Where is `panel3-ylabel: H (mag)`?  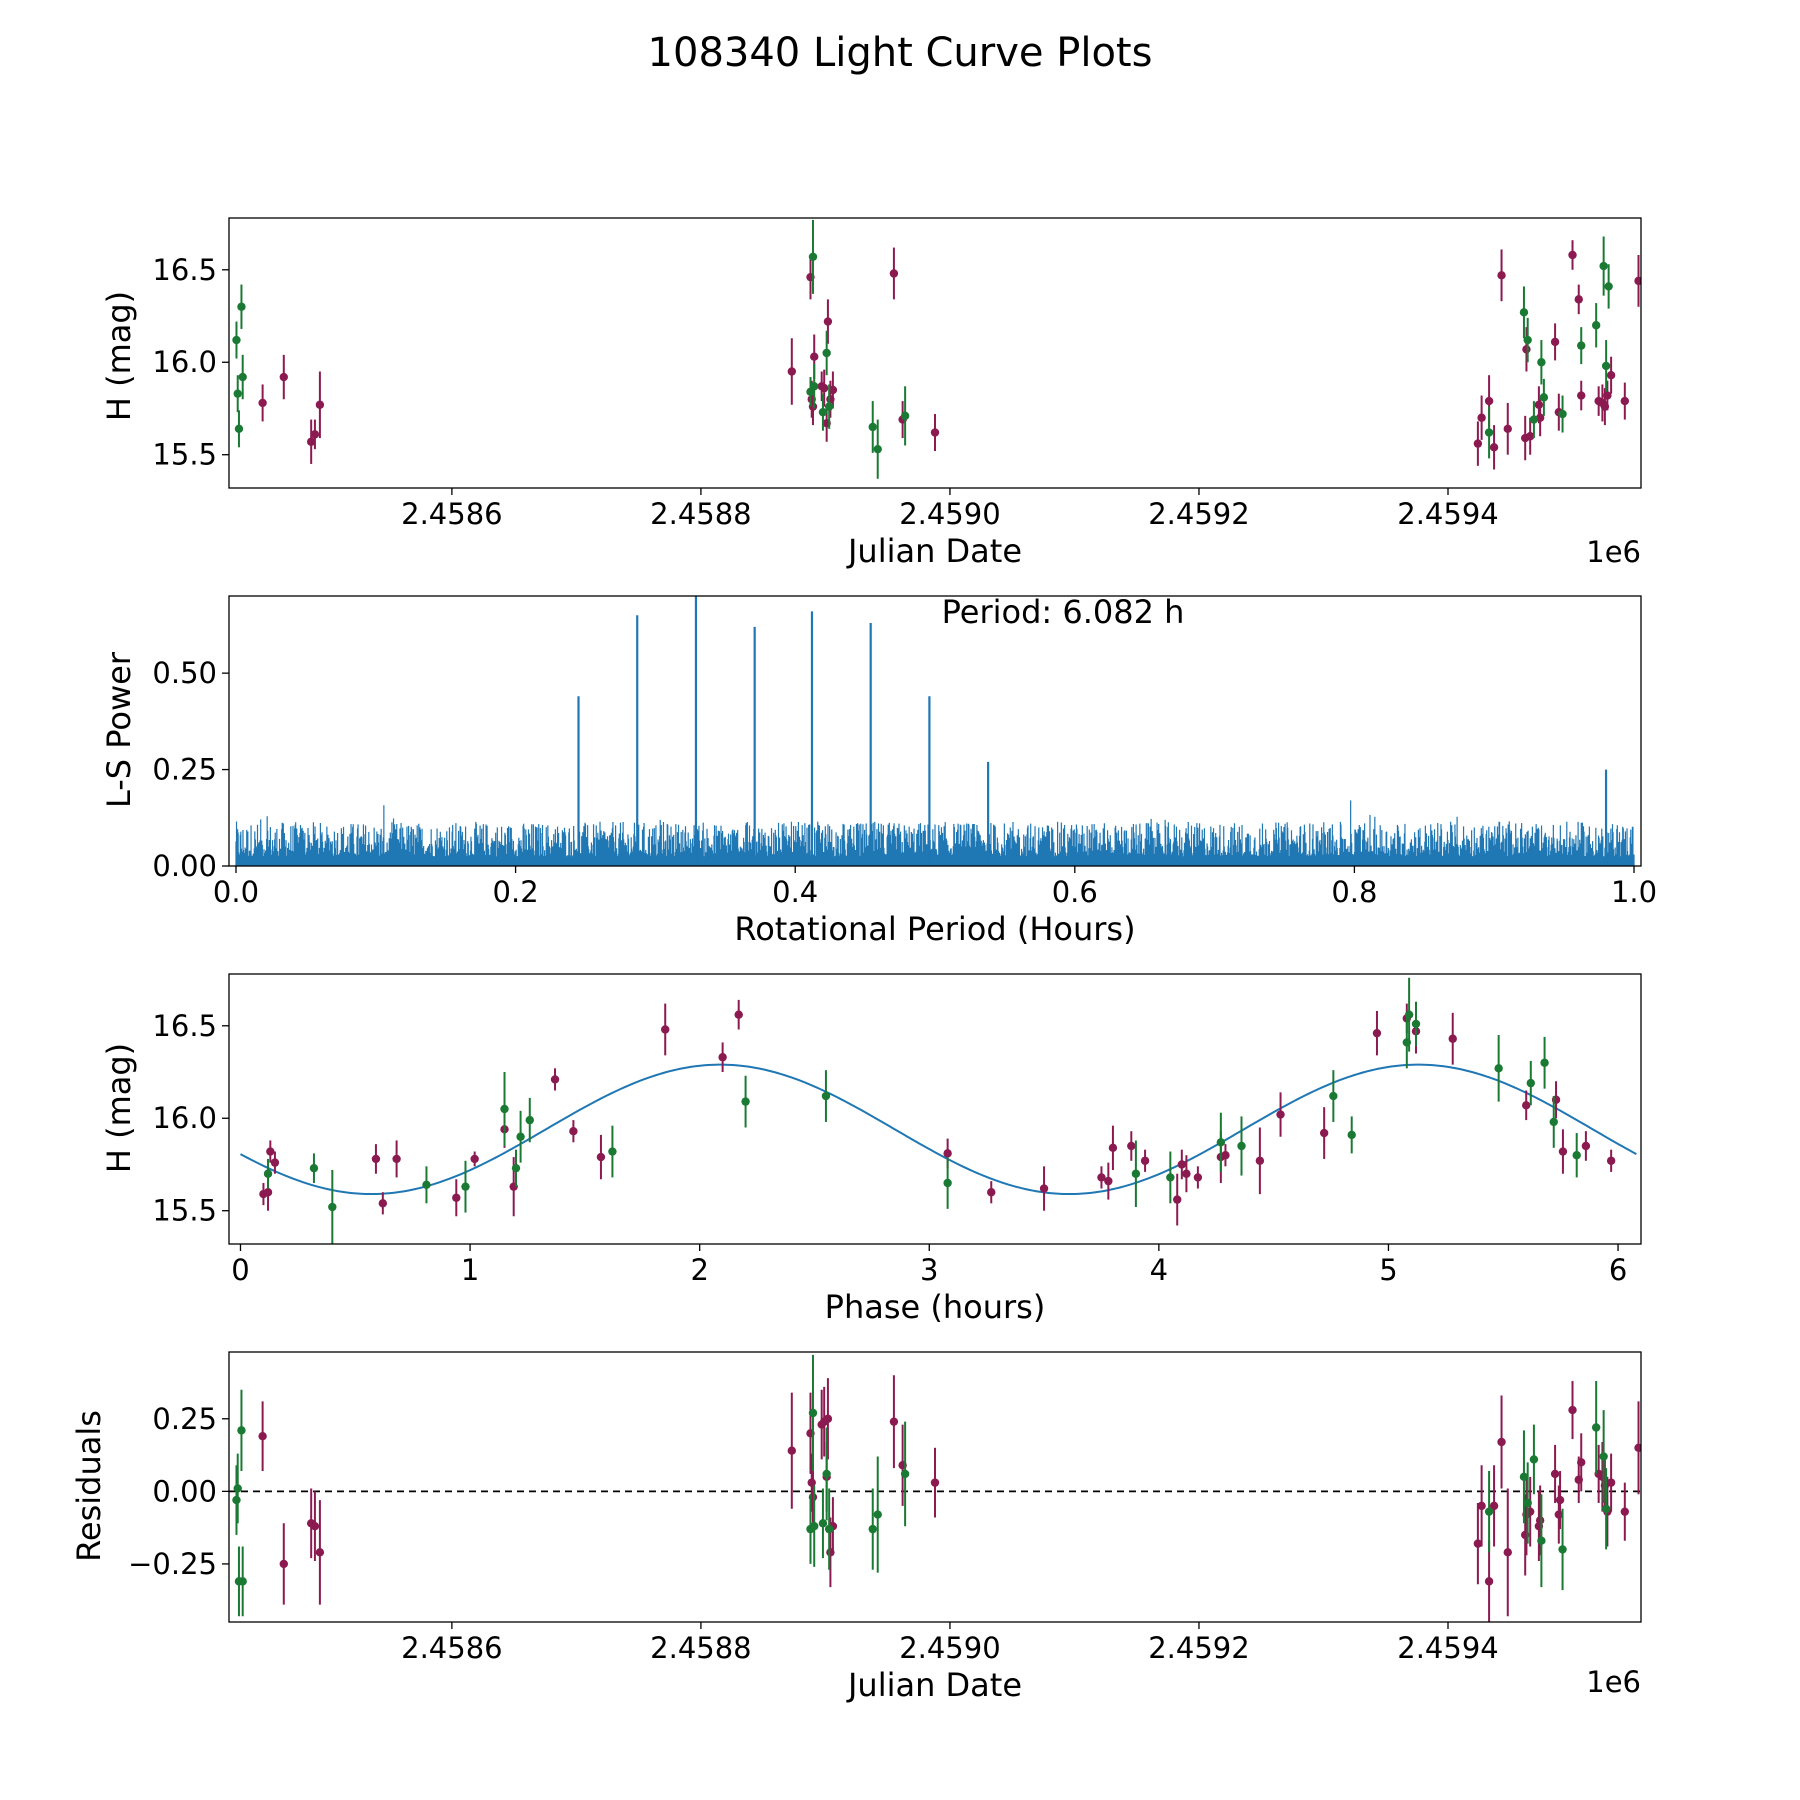
panel3-ylabel: H (mag) is located at coordinates (119, 1108).